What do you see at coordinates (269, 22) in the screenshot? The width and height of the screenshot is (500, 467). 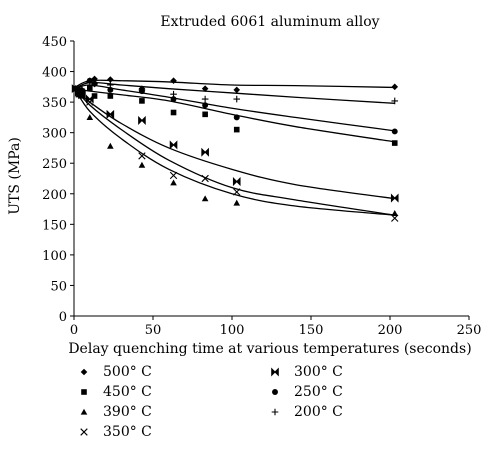 I see `chart-title: Extruded 6061 aluminum alloy` at bounding box center [269, 22].